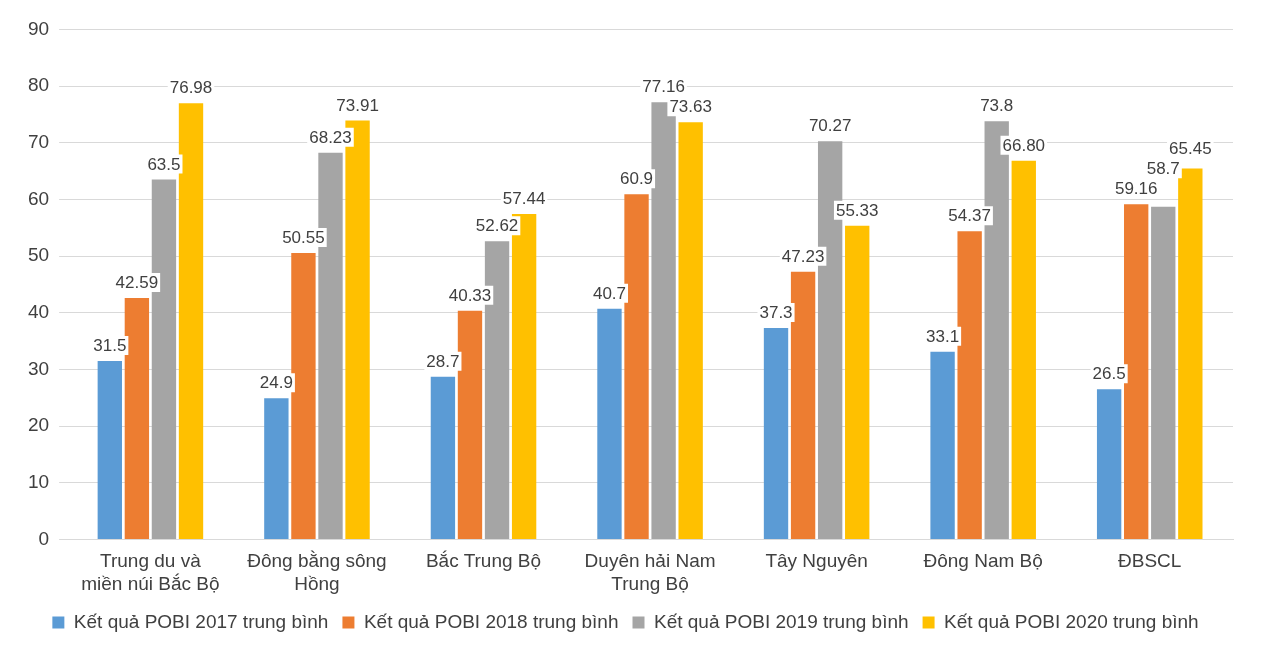 The image size is (1261, 660). I want to click on data-label: 57.44, so click(524, 199).